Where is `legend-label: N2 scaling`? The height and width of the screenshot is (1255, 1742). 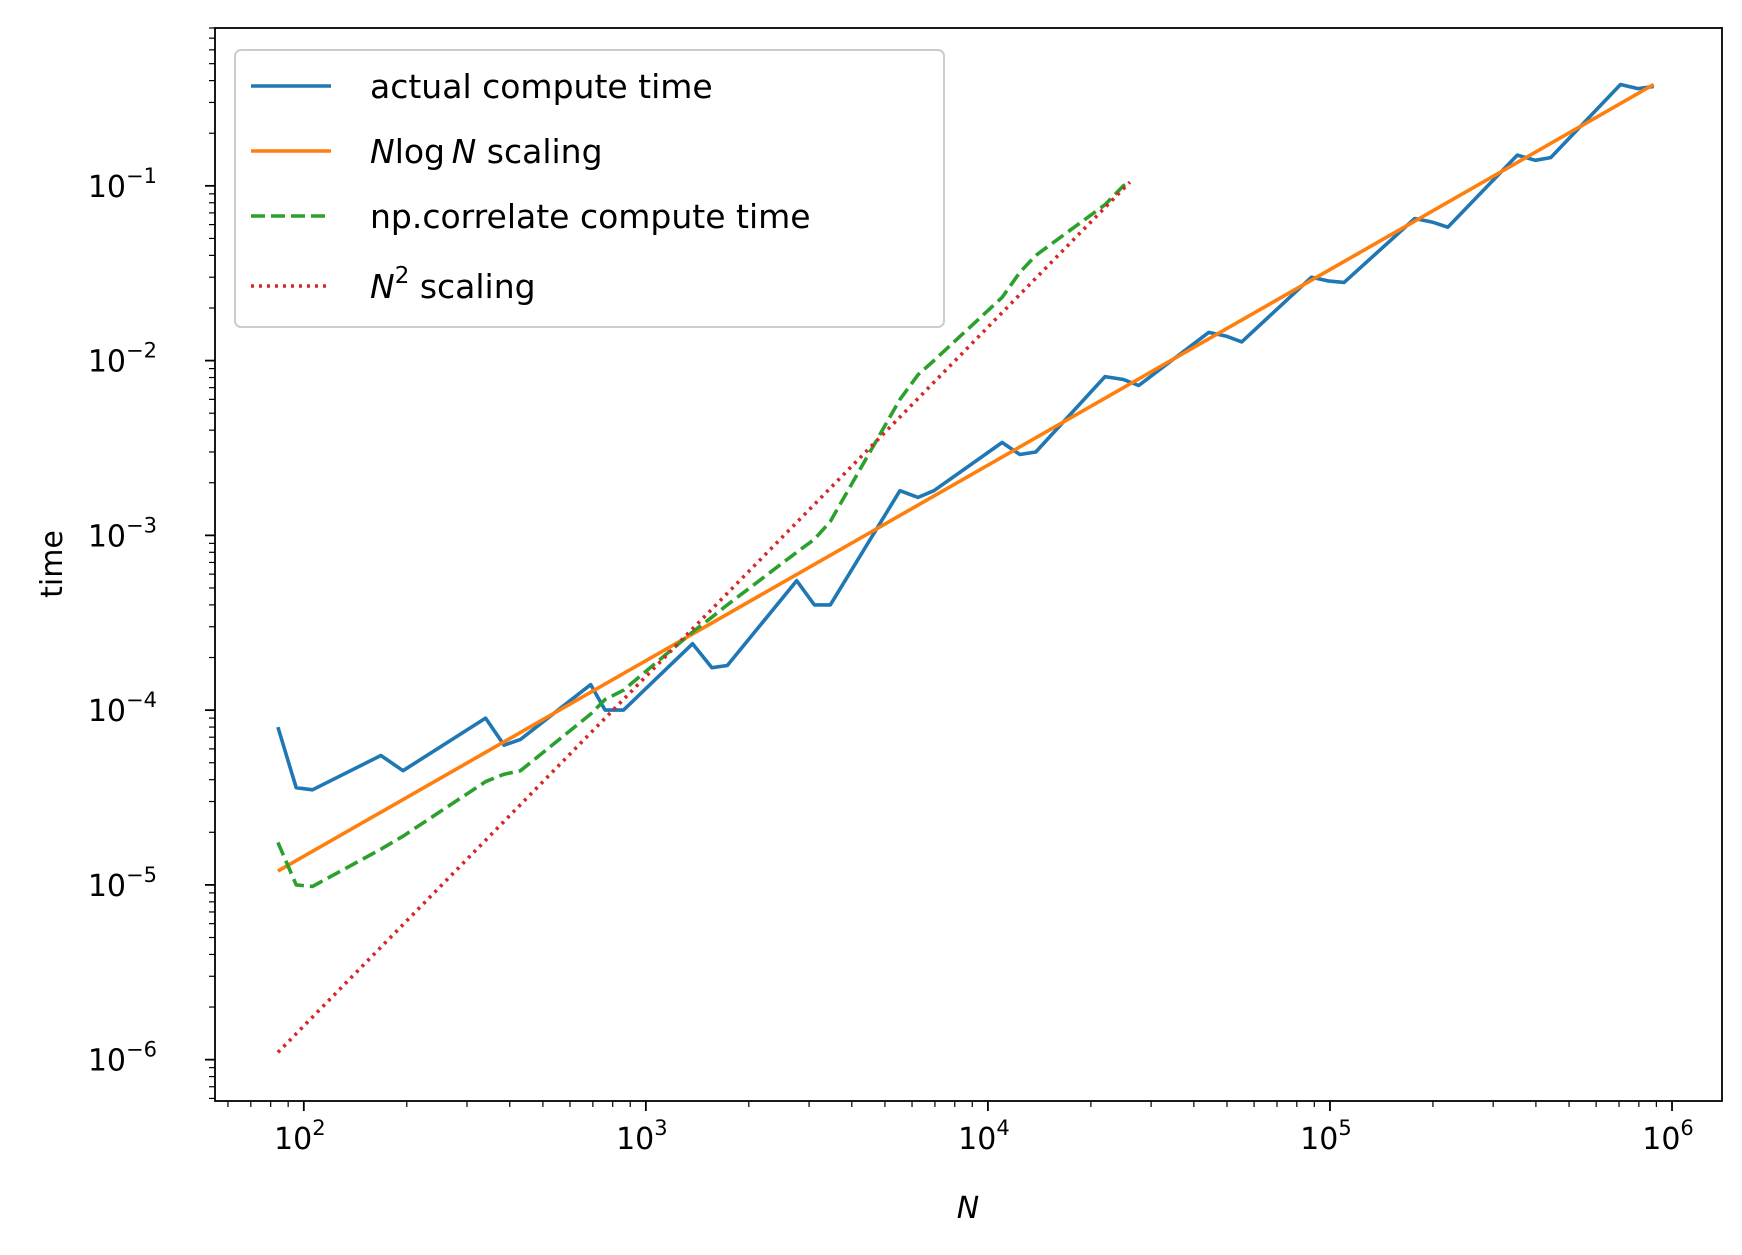
legend-label: N2 scaling is located at coordinates (453, 284).